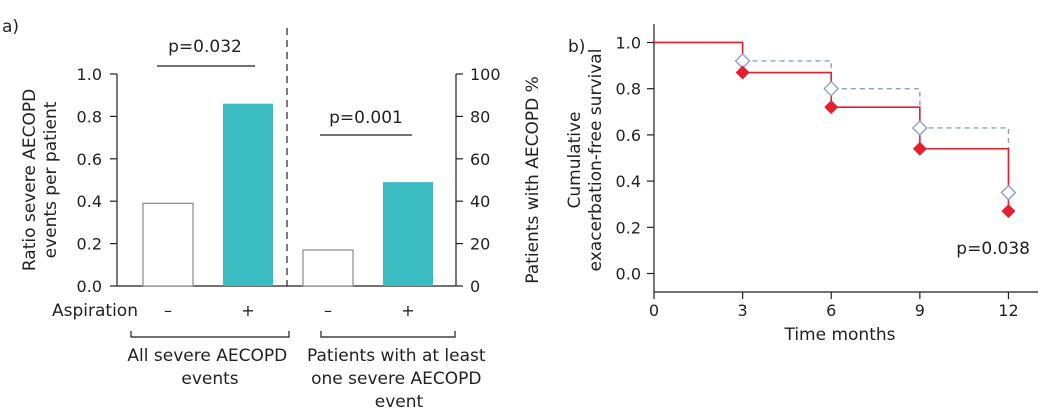  What do you see at coordinates (95, 311) in the screenshot?
I see `aspiration-label: Aspiration` at bounding box center [95, 311].